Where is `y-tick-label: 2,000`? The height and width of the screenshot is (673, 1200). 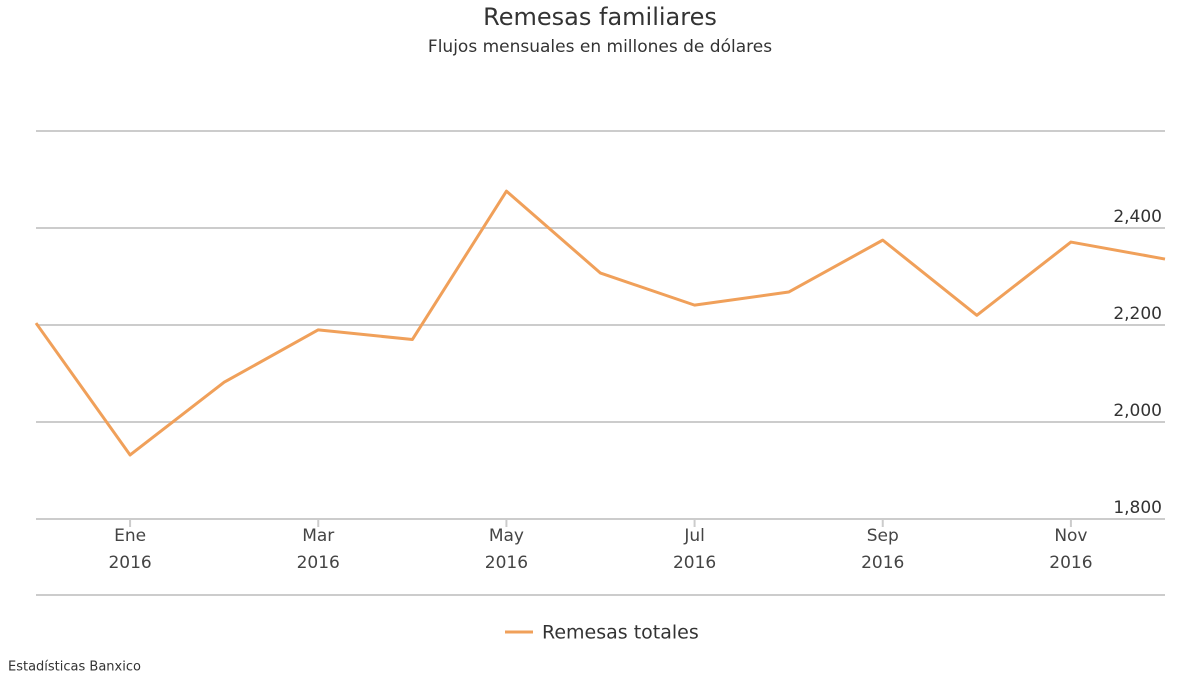
y-tick-label: 2,000 is located at coordinates (1137, 411).